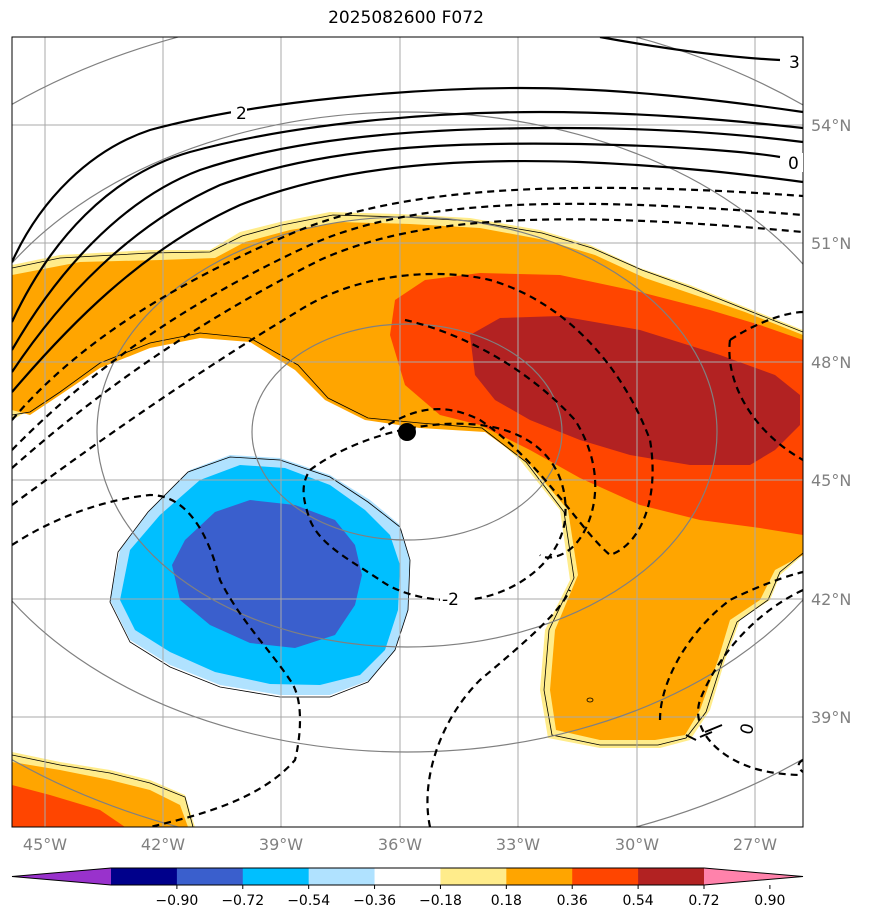 Image resolution: width=873 pixels, height=924 pixels. I want to click on positive-anomaly-southwest, so click(103, 789).